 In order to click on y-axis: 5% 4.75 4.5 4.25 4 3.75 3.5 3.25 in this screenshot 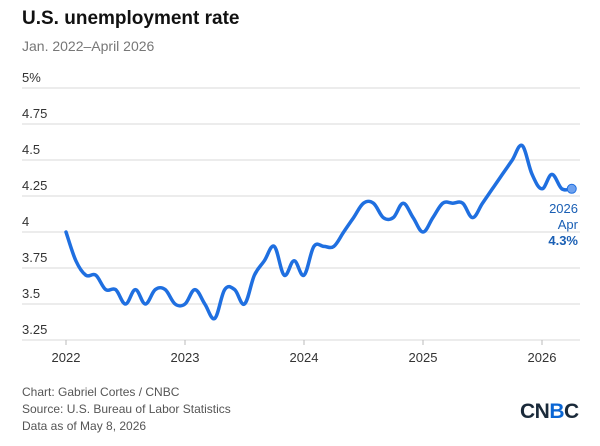, I will do `click(34, 203)`.